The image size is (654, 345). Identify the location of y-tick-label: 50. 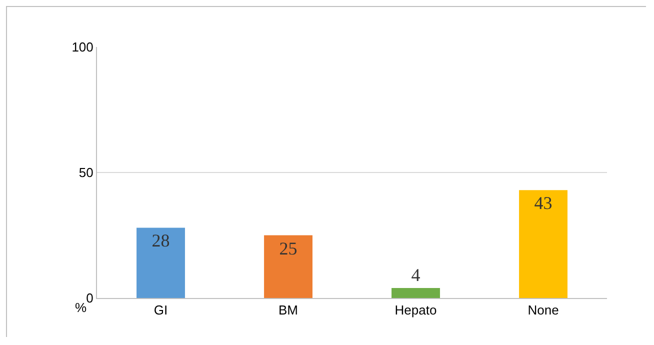
(86, 172).